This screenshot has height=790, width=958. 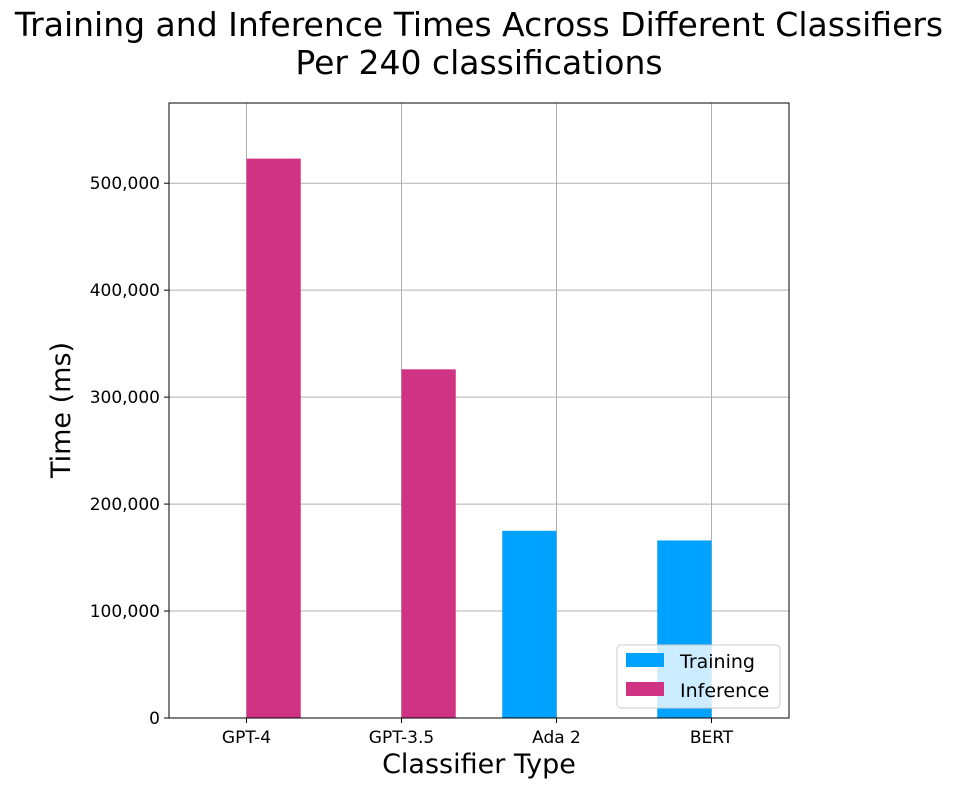 I want to click on y-tick-label: 200,000, so click(x=125, y=505).